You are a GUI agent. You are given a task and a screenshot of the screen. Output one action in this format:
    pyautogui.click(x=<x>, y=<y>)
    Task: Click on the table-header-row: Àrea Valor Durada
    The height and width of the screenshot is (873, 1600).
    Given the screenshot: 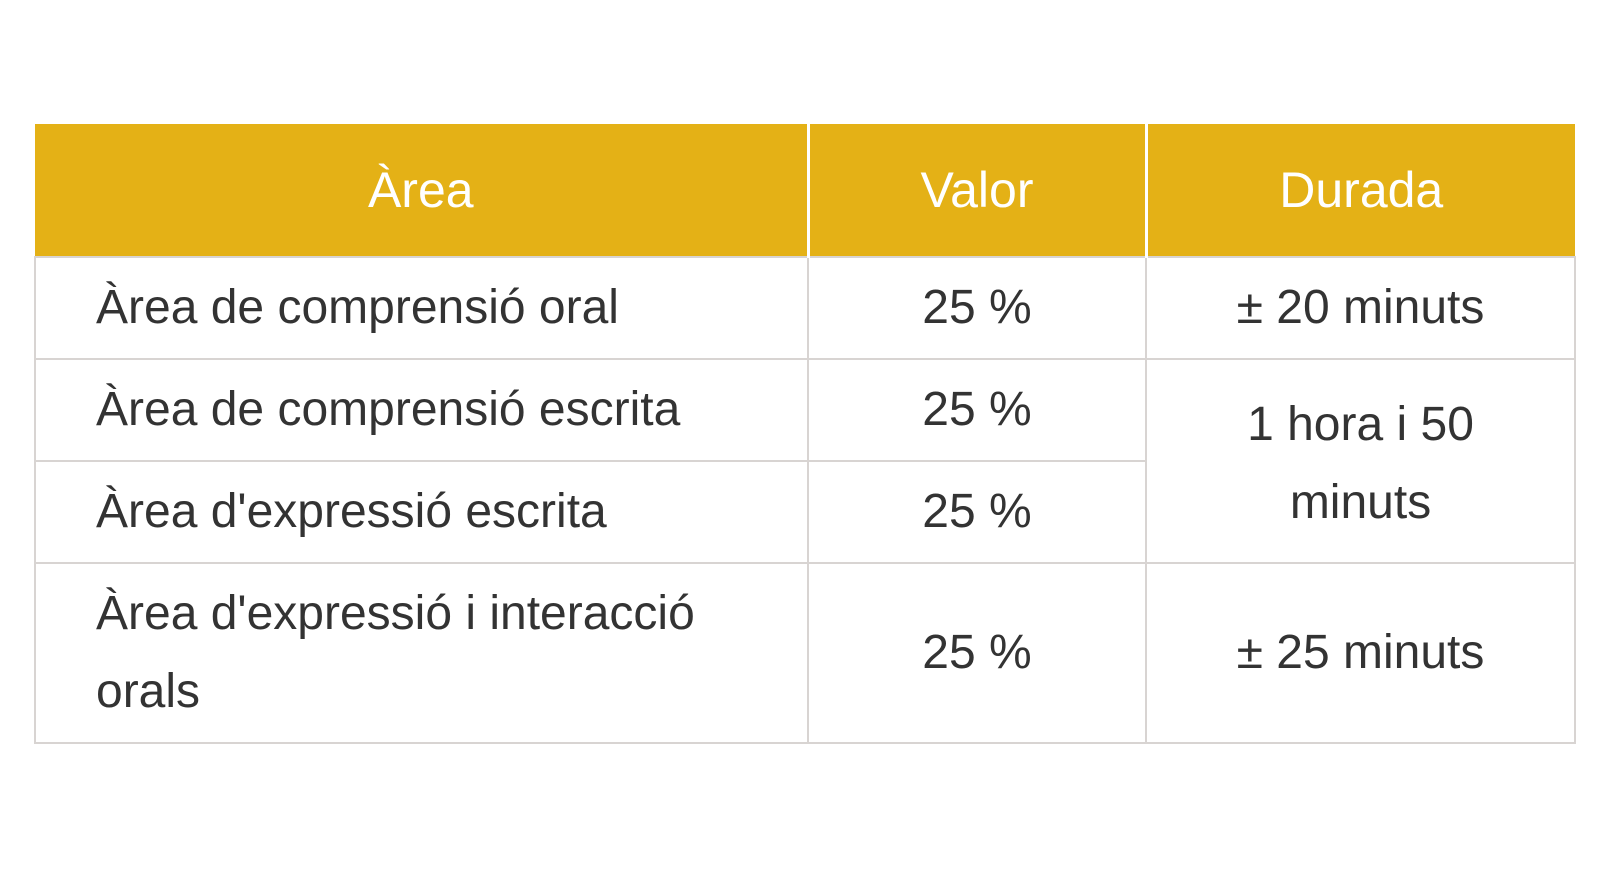 What is the action you would take?
    pyautogui.click(x=805, y=190)
    